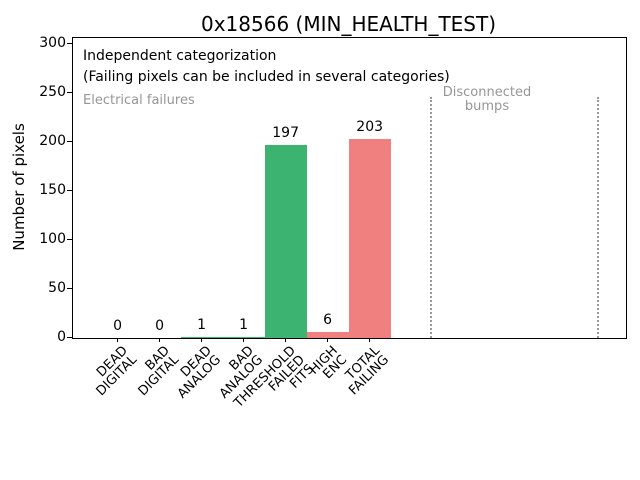 This screenshot has height=480, width=640. Describe the element at coordinates (52, 190) in the screenshot. I see `y-tick-label: 150` at that location.